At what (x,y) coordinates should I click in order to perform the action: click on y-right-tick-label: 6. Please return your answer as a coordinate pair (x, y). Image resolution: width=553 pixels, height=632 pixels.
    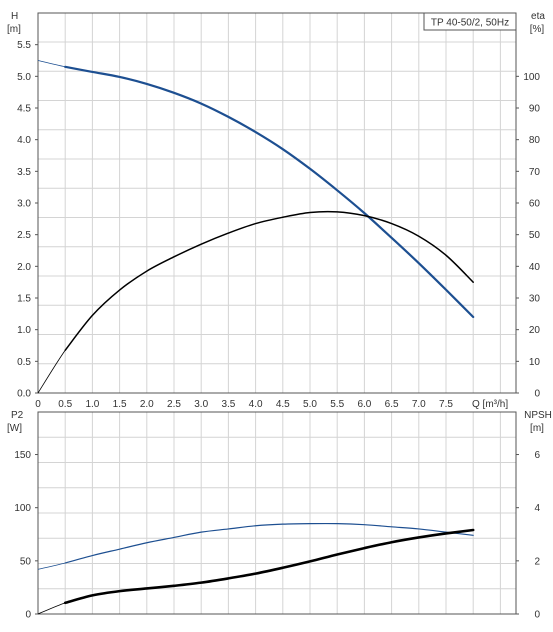
    Looking at the image, I should click on (537, 455).